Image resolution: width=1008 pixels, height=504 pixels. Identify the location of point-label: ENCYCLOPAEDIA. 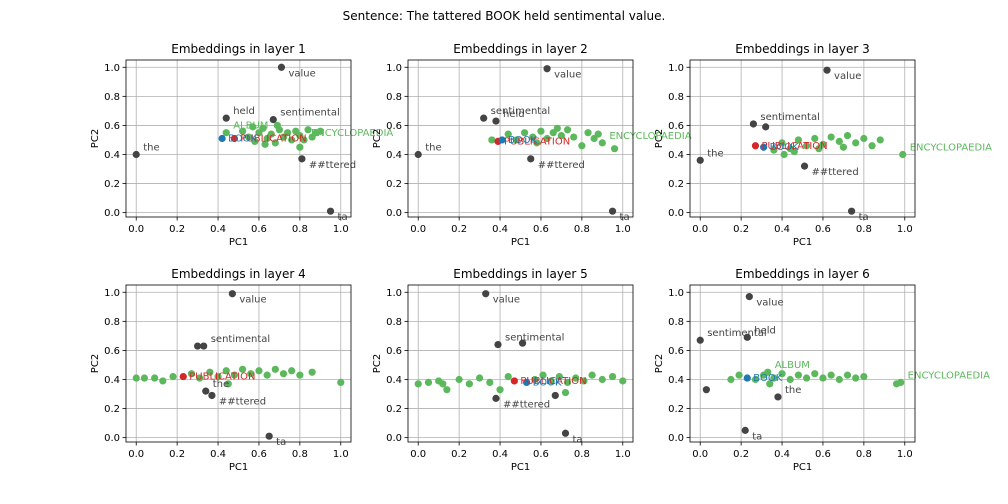
(949, 375).